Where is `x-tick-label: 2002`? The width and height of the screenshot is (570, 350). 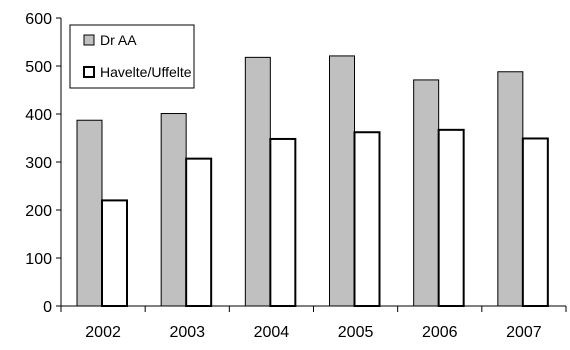
x-tick-label: 2002 is located at coordinates (103, 332).